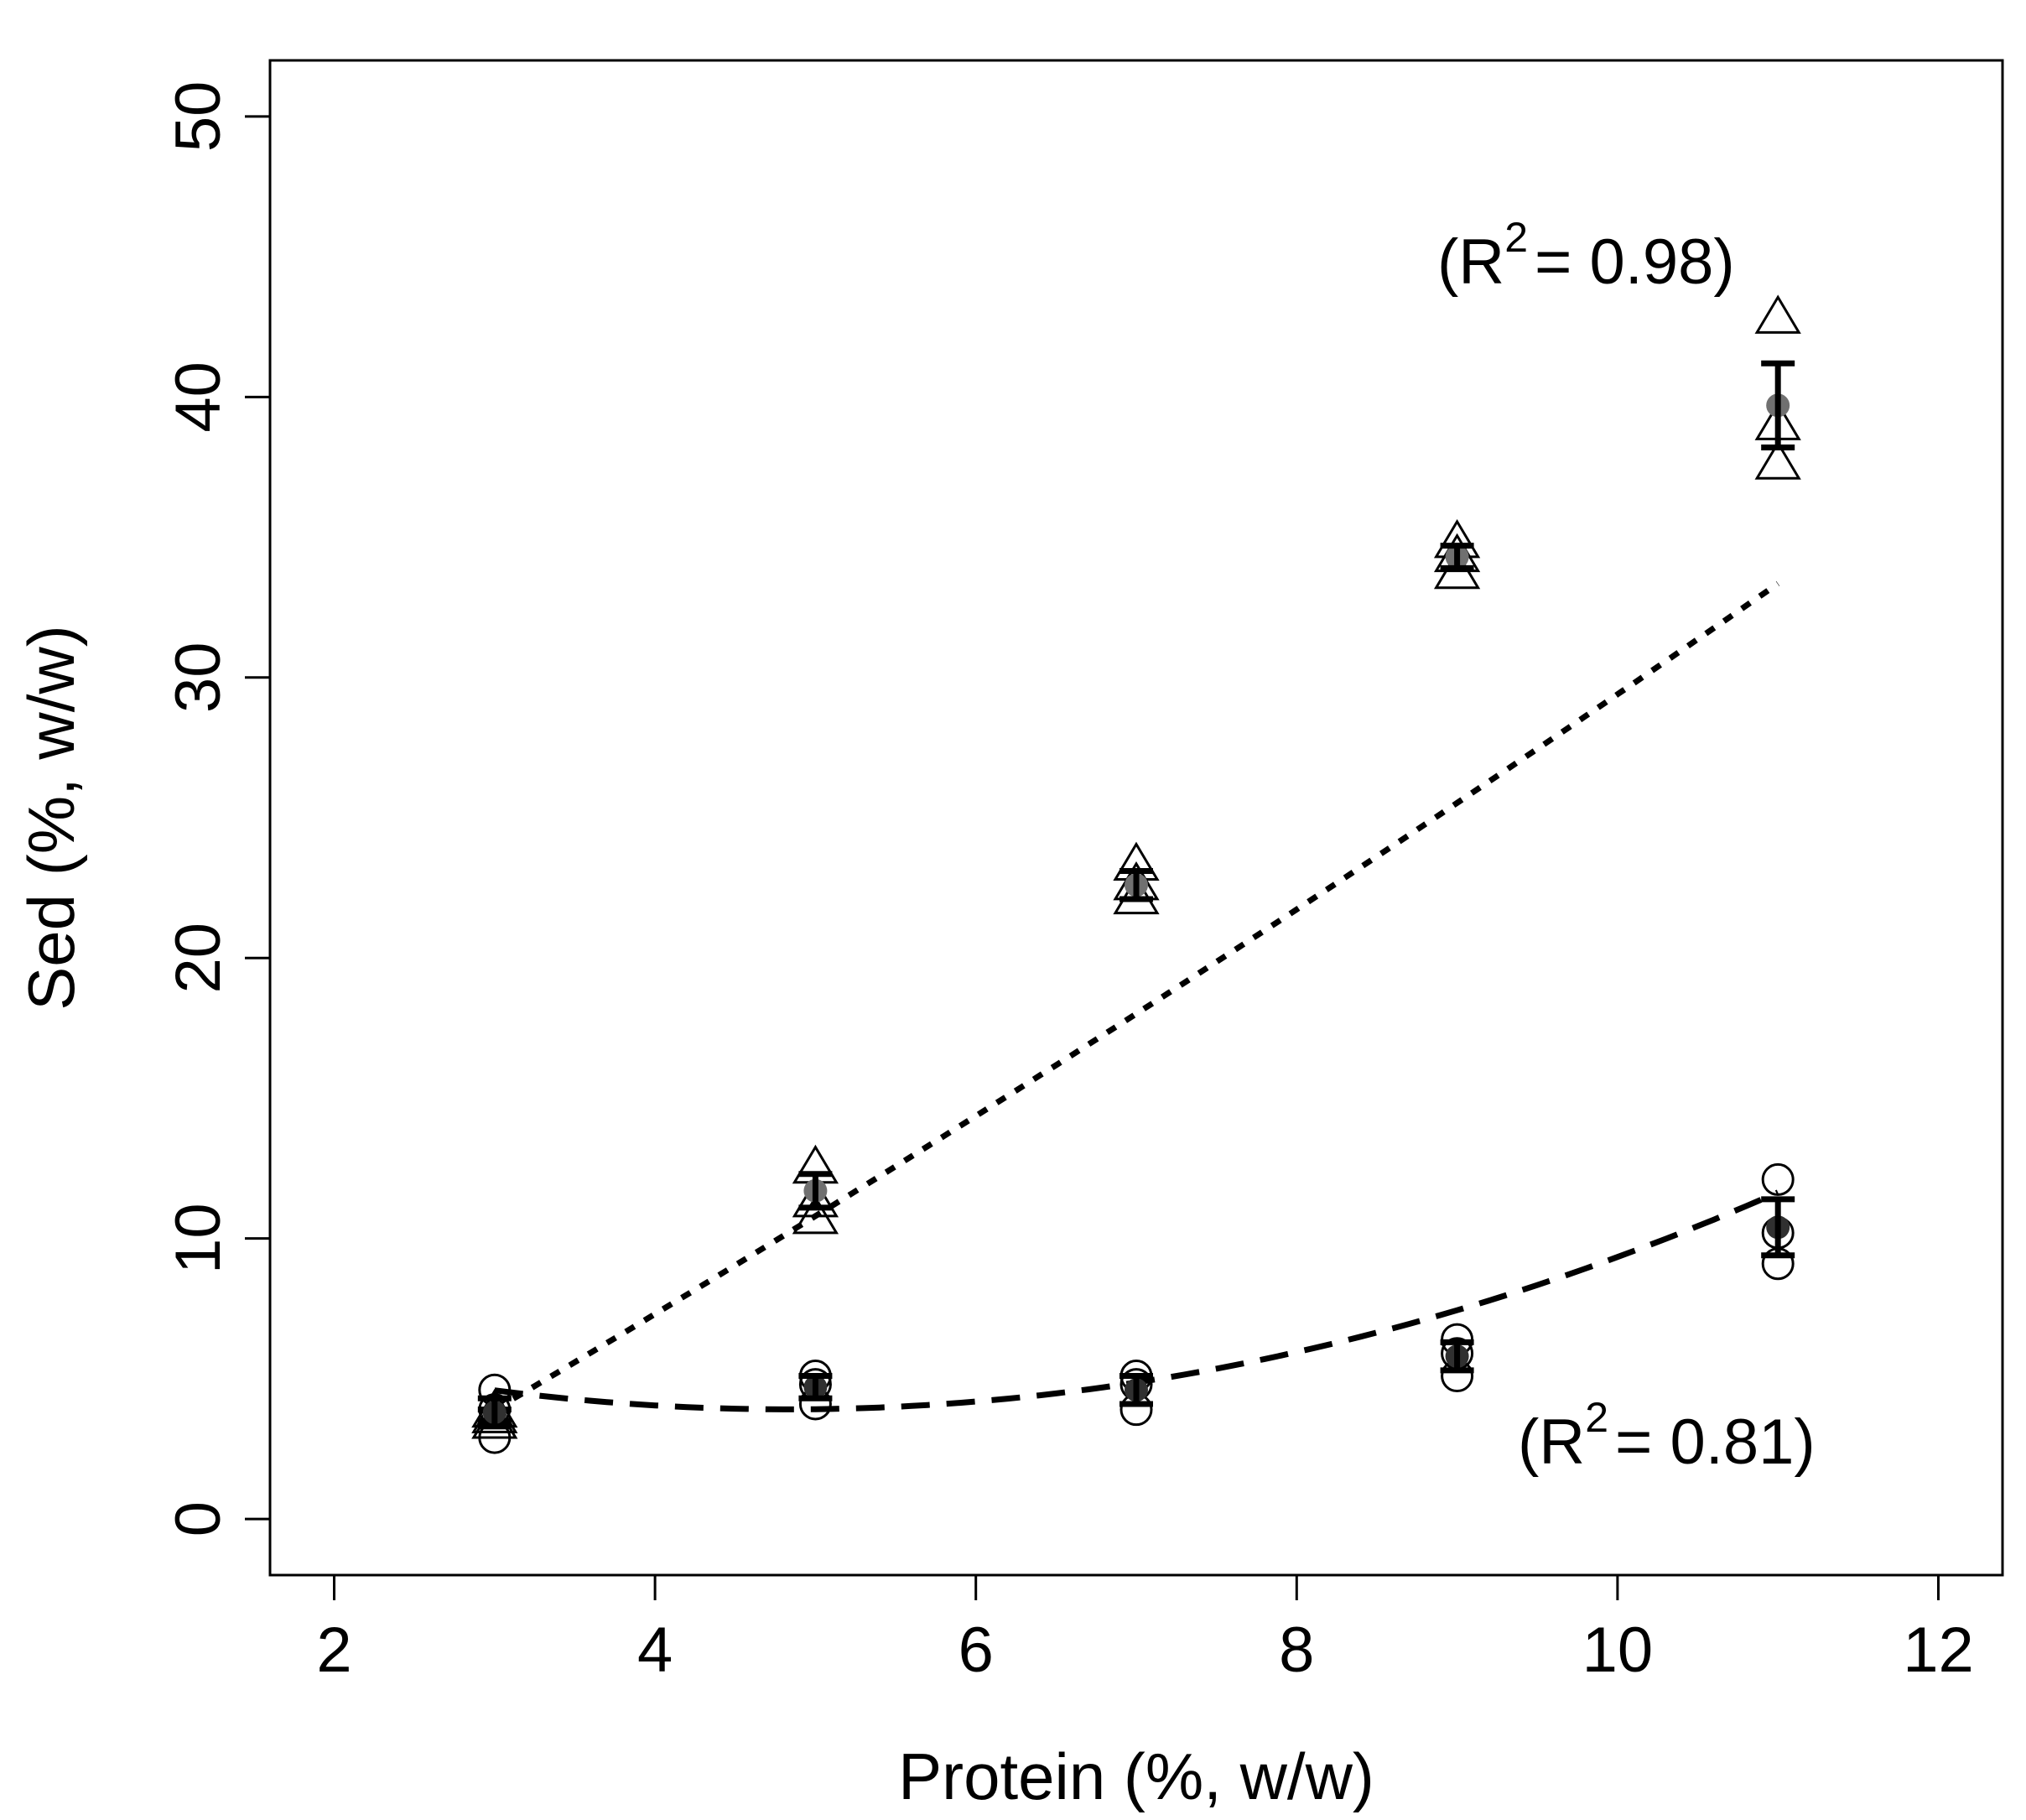  I want to click on y-tick-label: 0, so click(199, 1519).